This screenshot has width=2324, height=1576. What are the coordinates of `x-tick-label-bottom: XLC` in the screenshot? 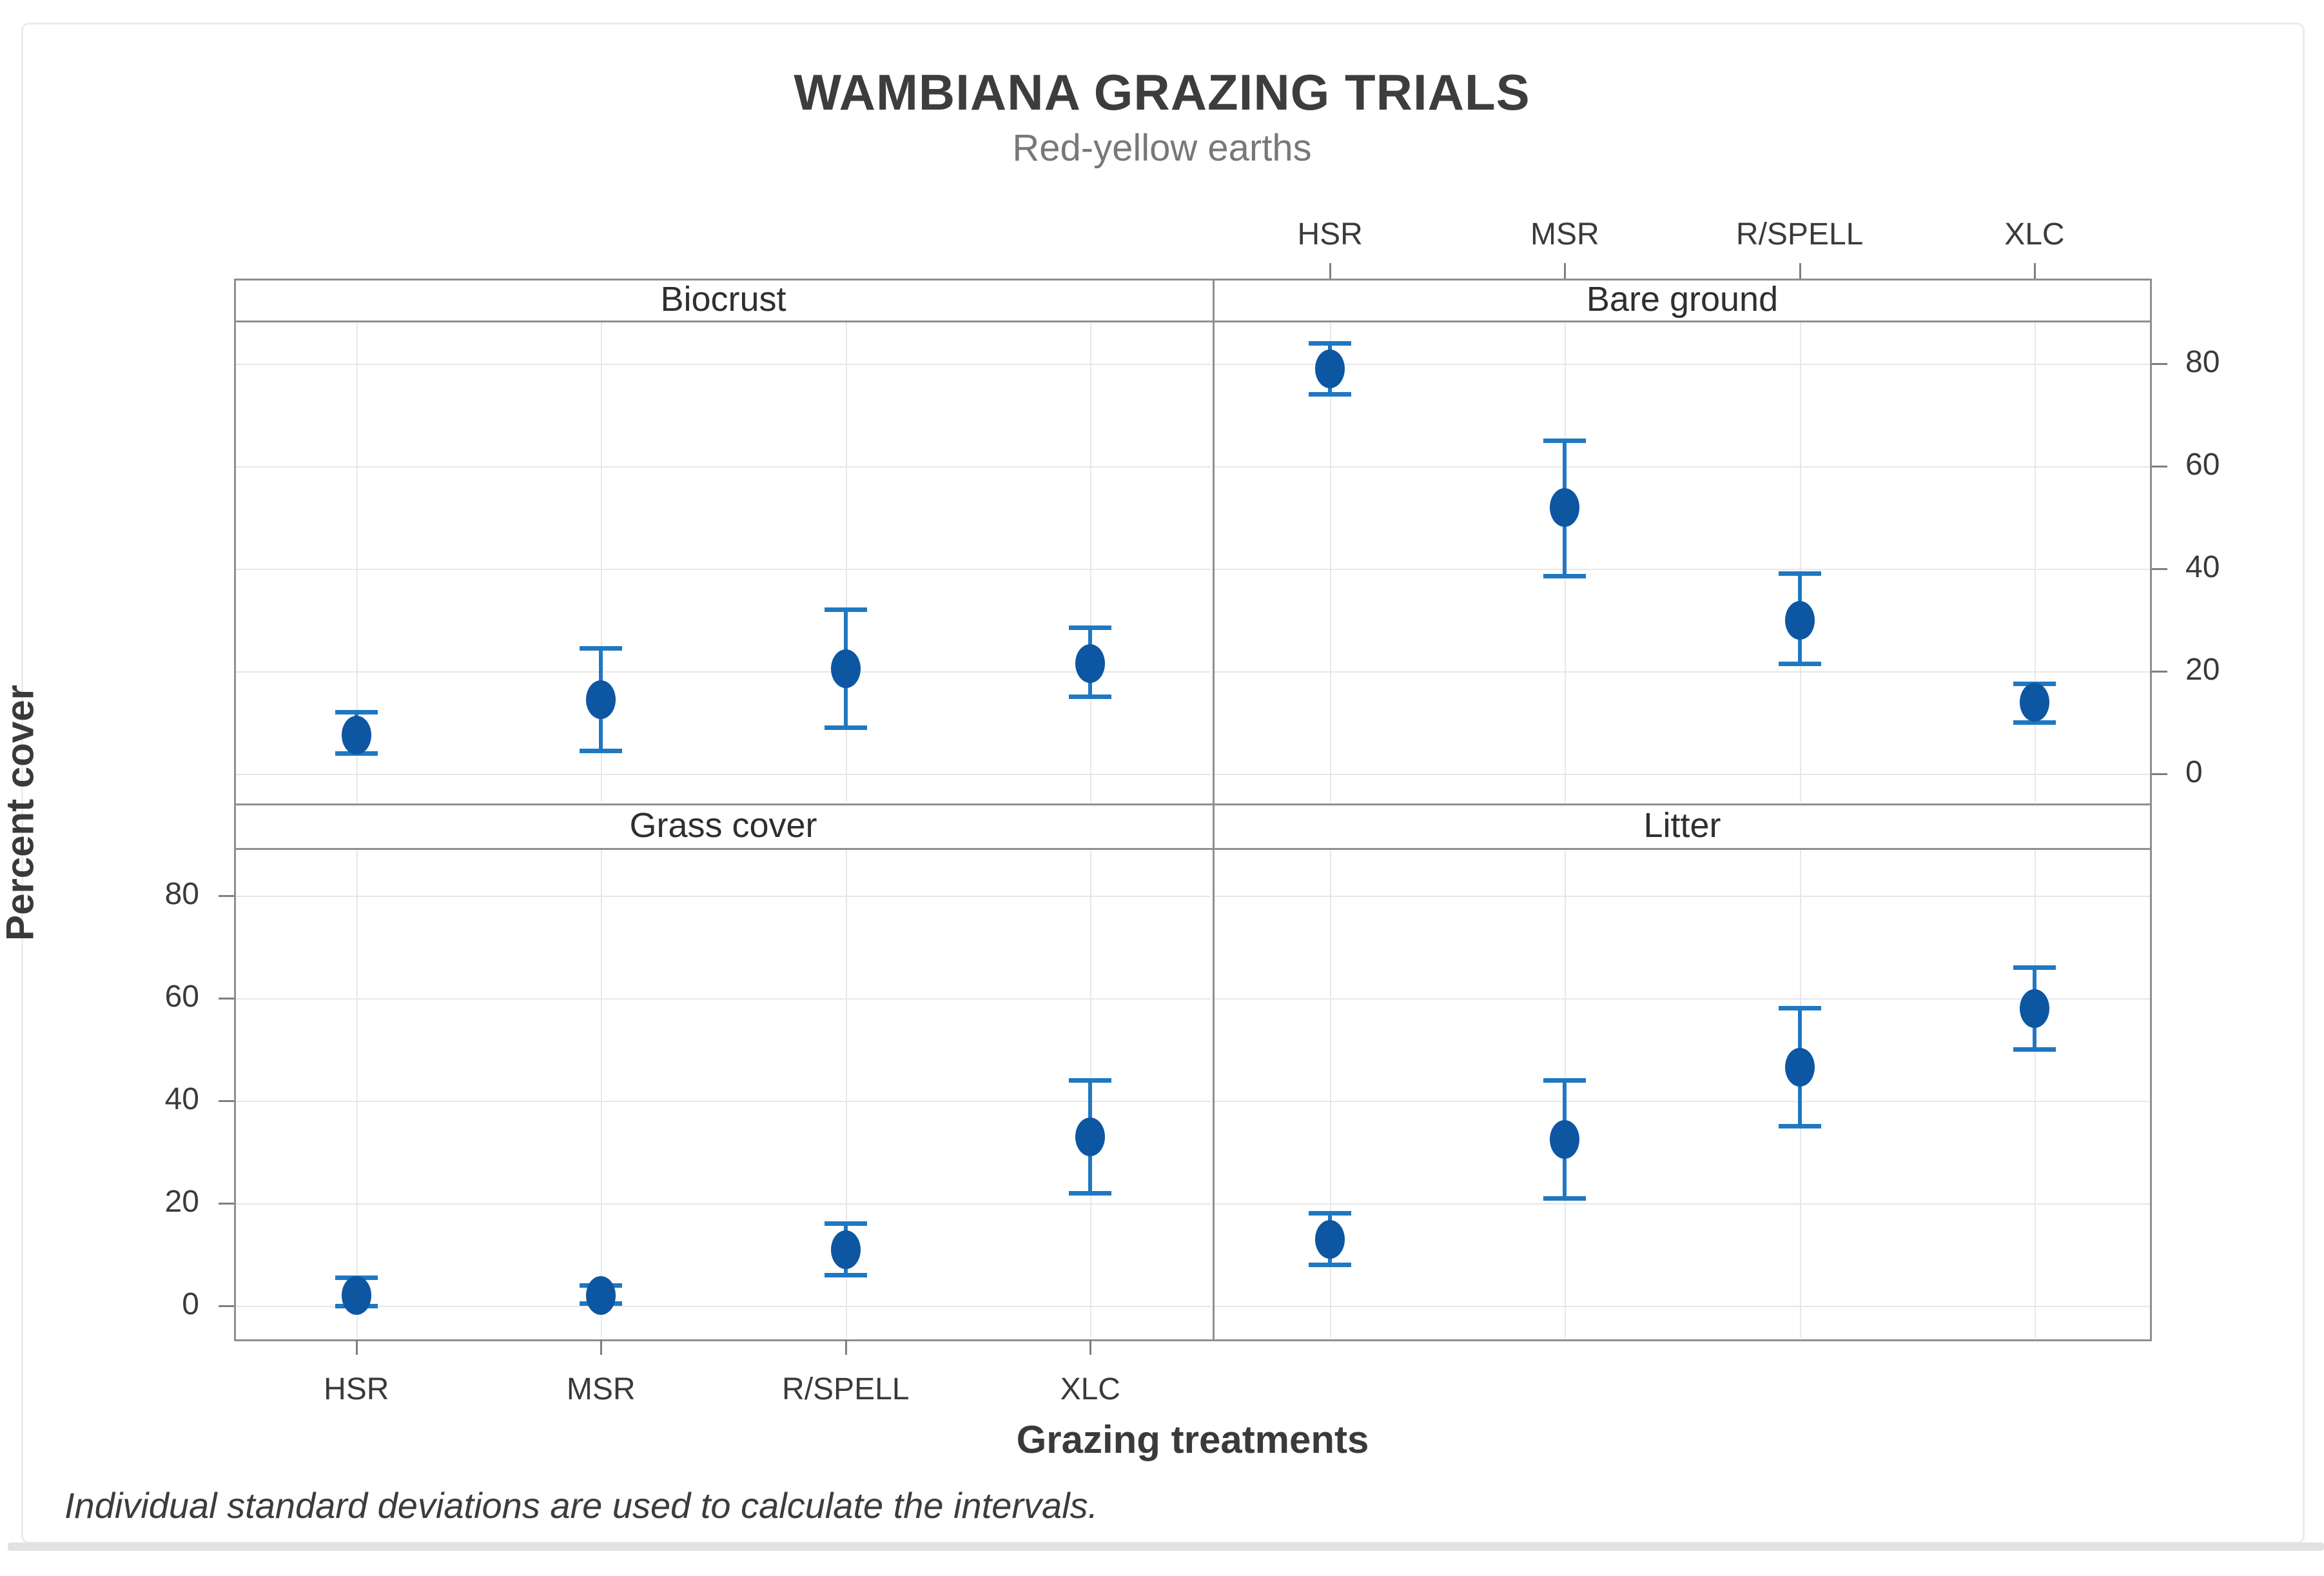 It's located at (1090, 1389).